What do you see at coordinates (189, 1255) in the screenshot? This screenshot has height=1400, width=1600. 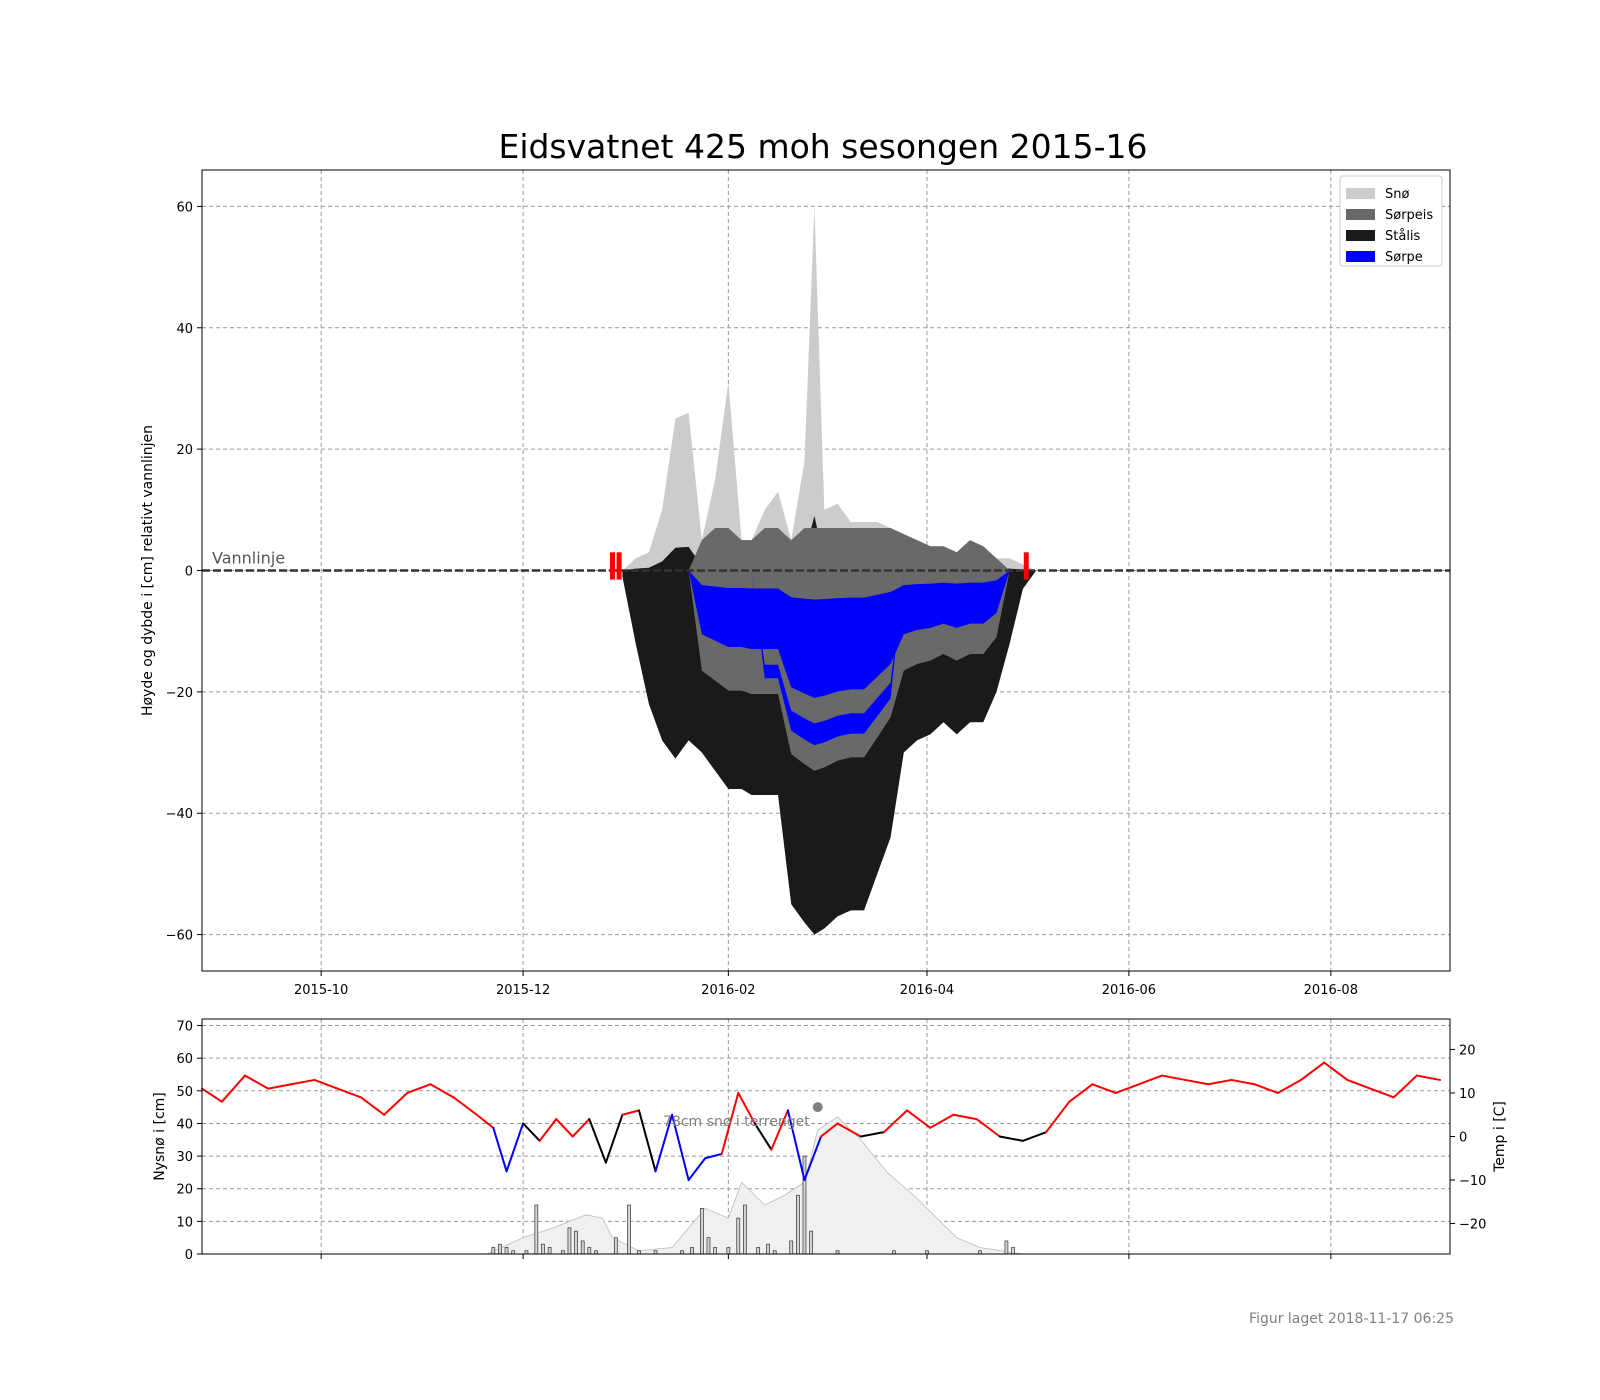 I see `y-tick-label: 0` at bounding box center [189, 1255].